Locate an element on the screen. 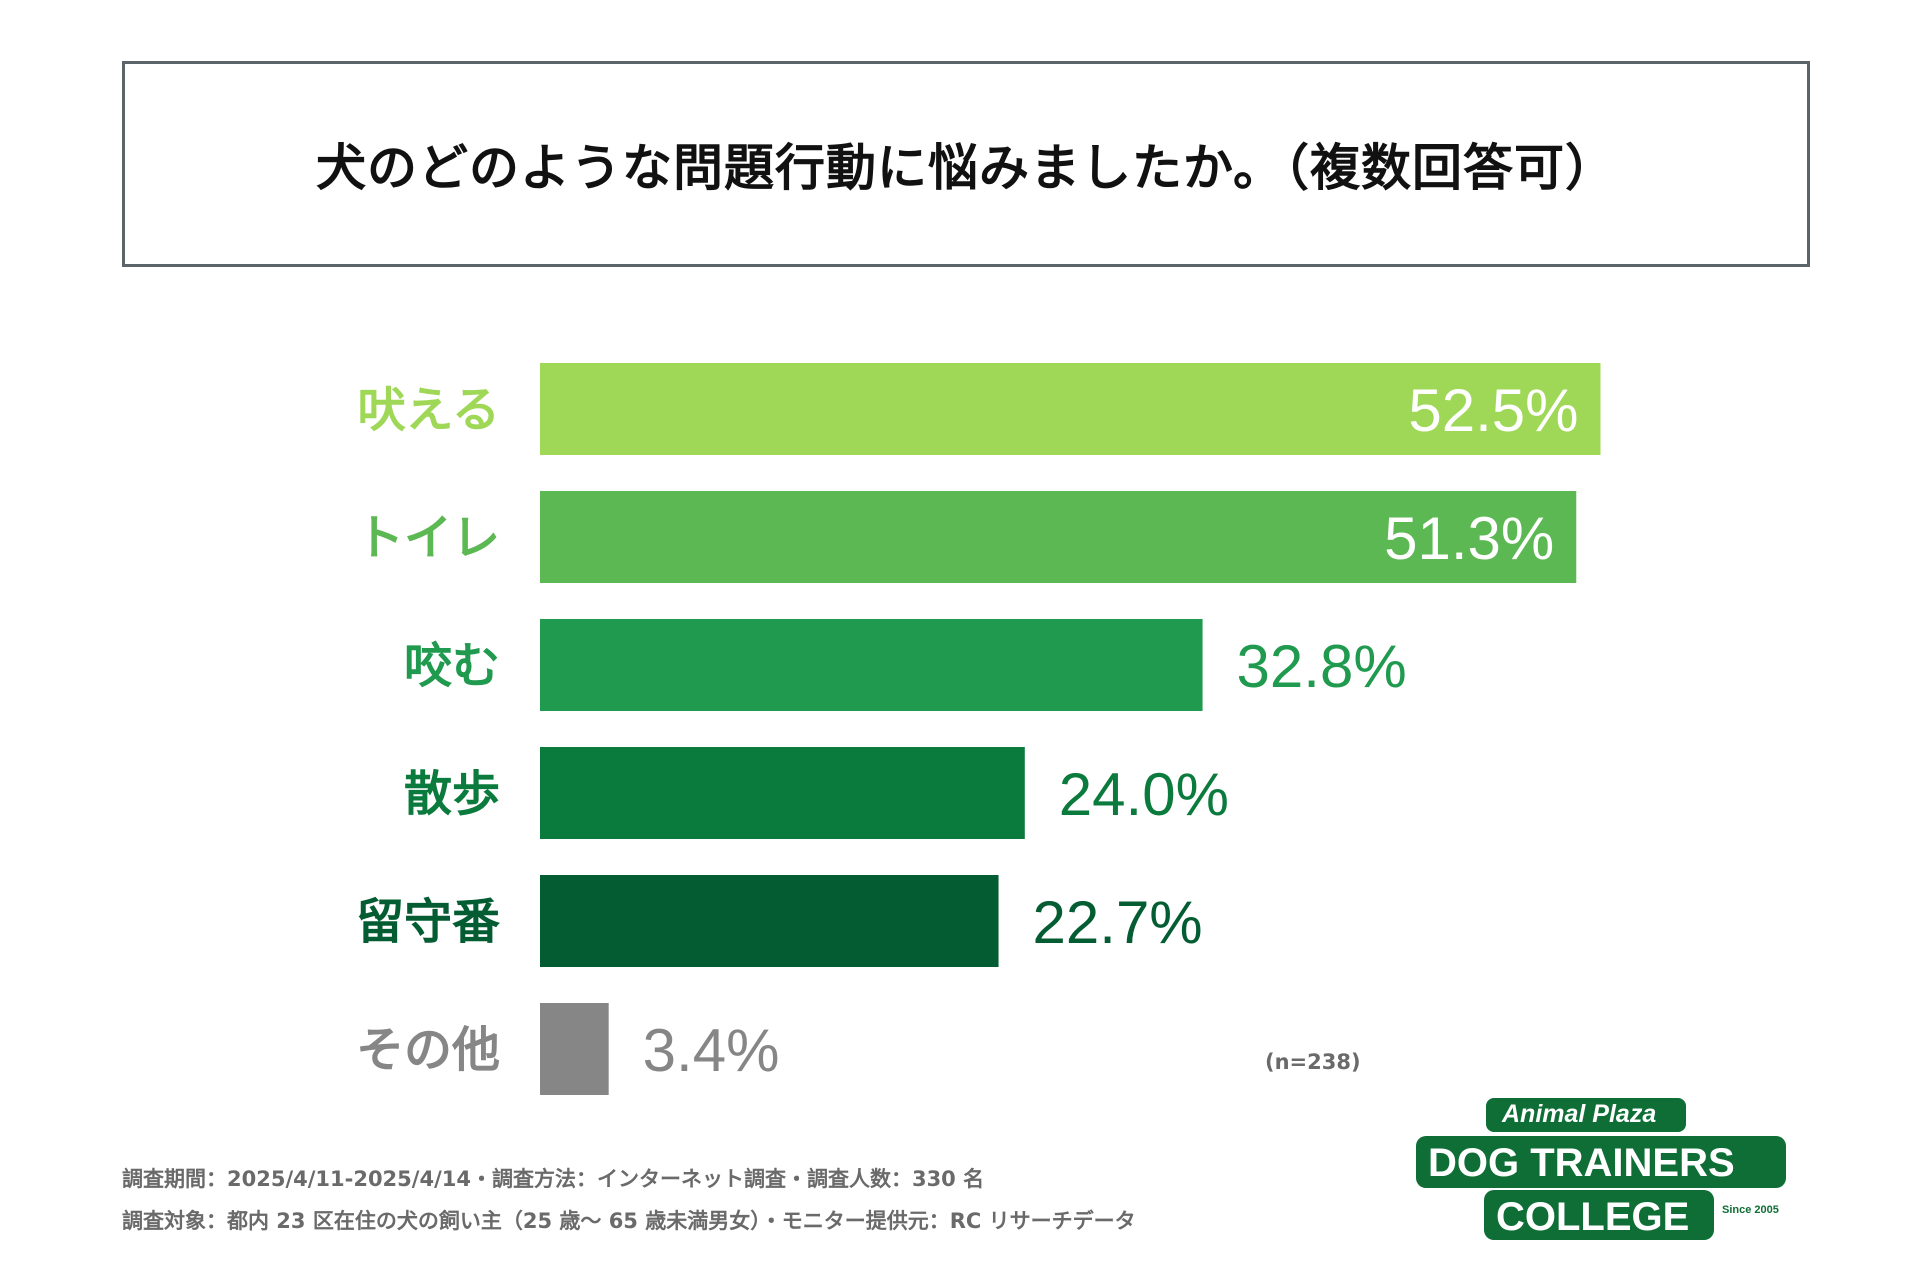 This screenshot has height=1280, width=1920. logo-line-3: COLLEGE is located at coordinates (1593, 1217).